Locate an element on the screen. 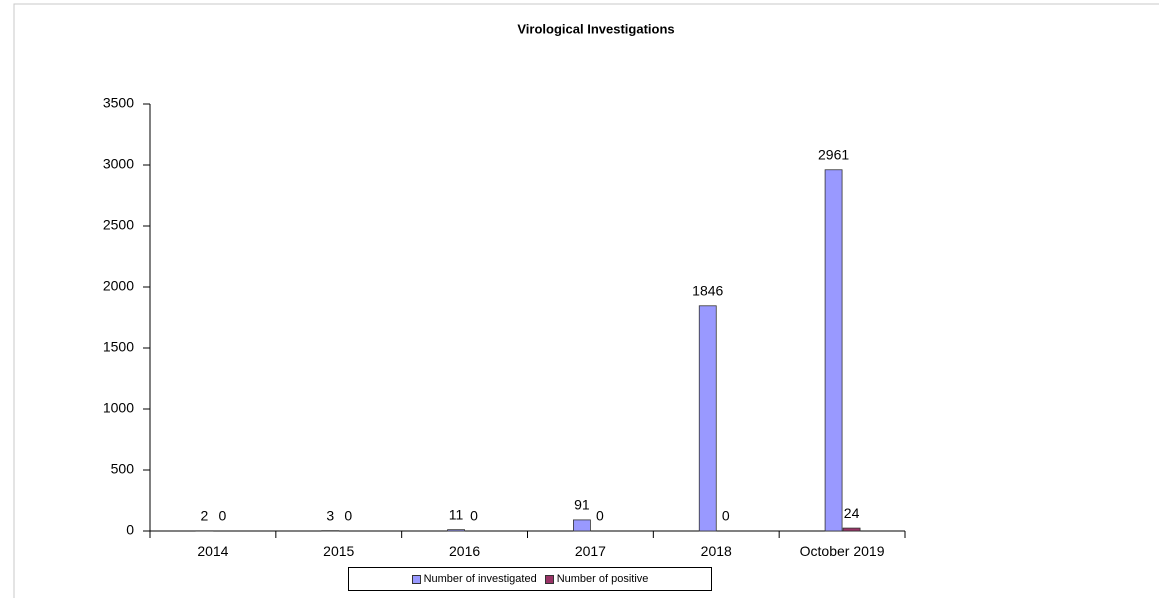  y-tick-label: 0 is located at coordinates (130, 530).